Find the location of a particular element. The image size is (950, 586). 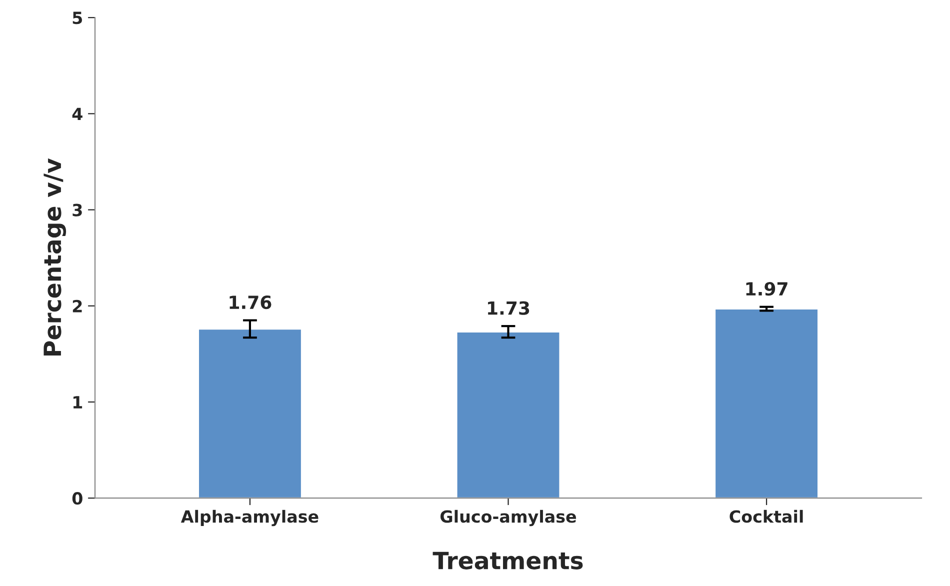

y-tick-label: 1 is located at coordinates (77, 402).